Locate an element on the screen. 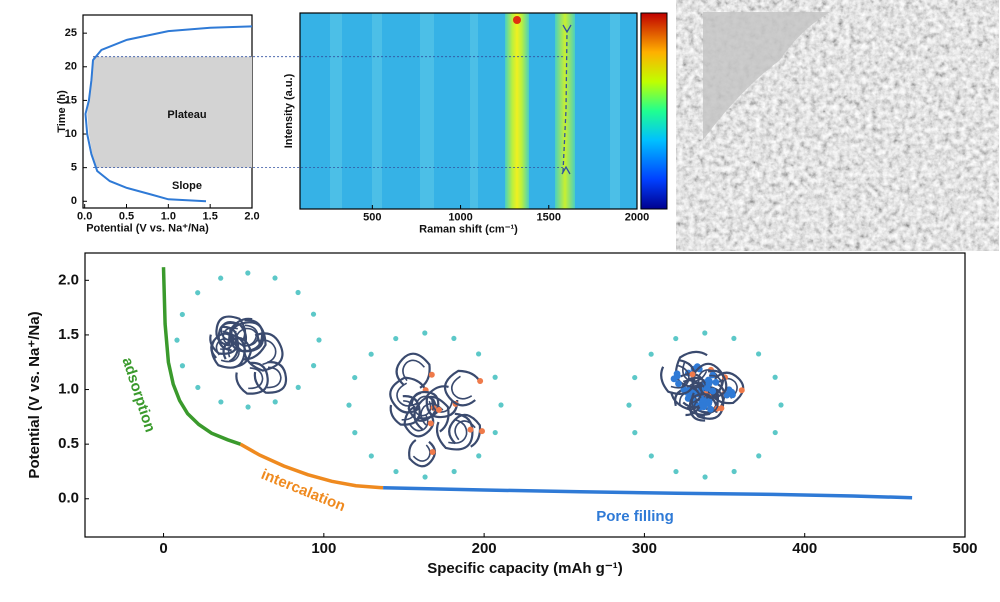 The height and width of the screenshot is (602, 1000). x-axis-label: Raman shift (cm⁻¹) is located at coordinates (468, 230).